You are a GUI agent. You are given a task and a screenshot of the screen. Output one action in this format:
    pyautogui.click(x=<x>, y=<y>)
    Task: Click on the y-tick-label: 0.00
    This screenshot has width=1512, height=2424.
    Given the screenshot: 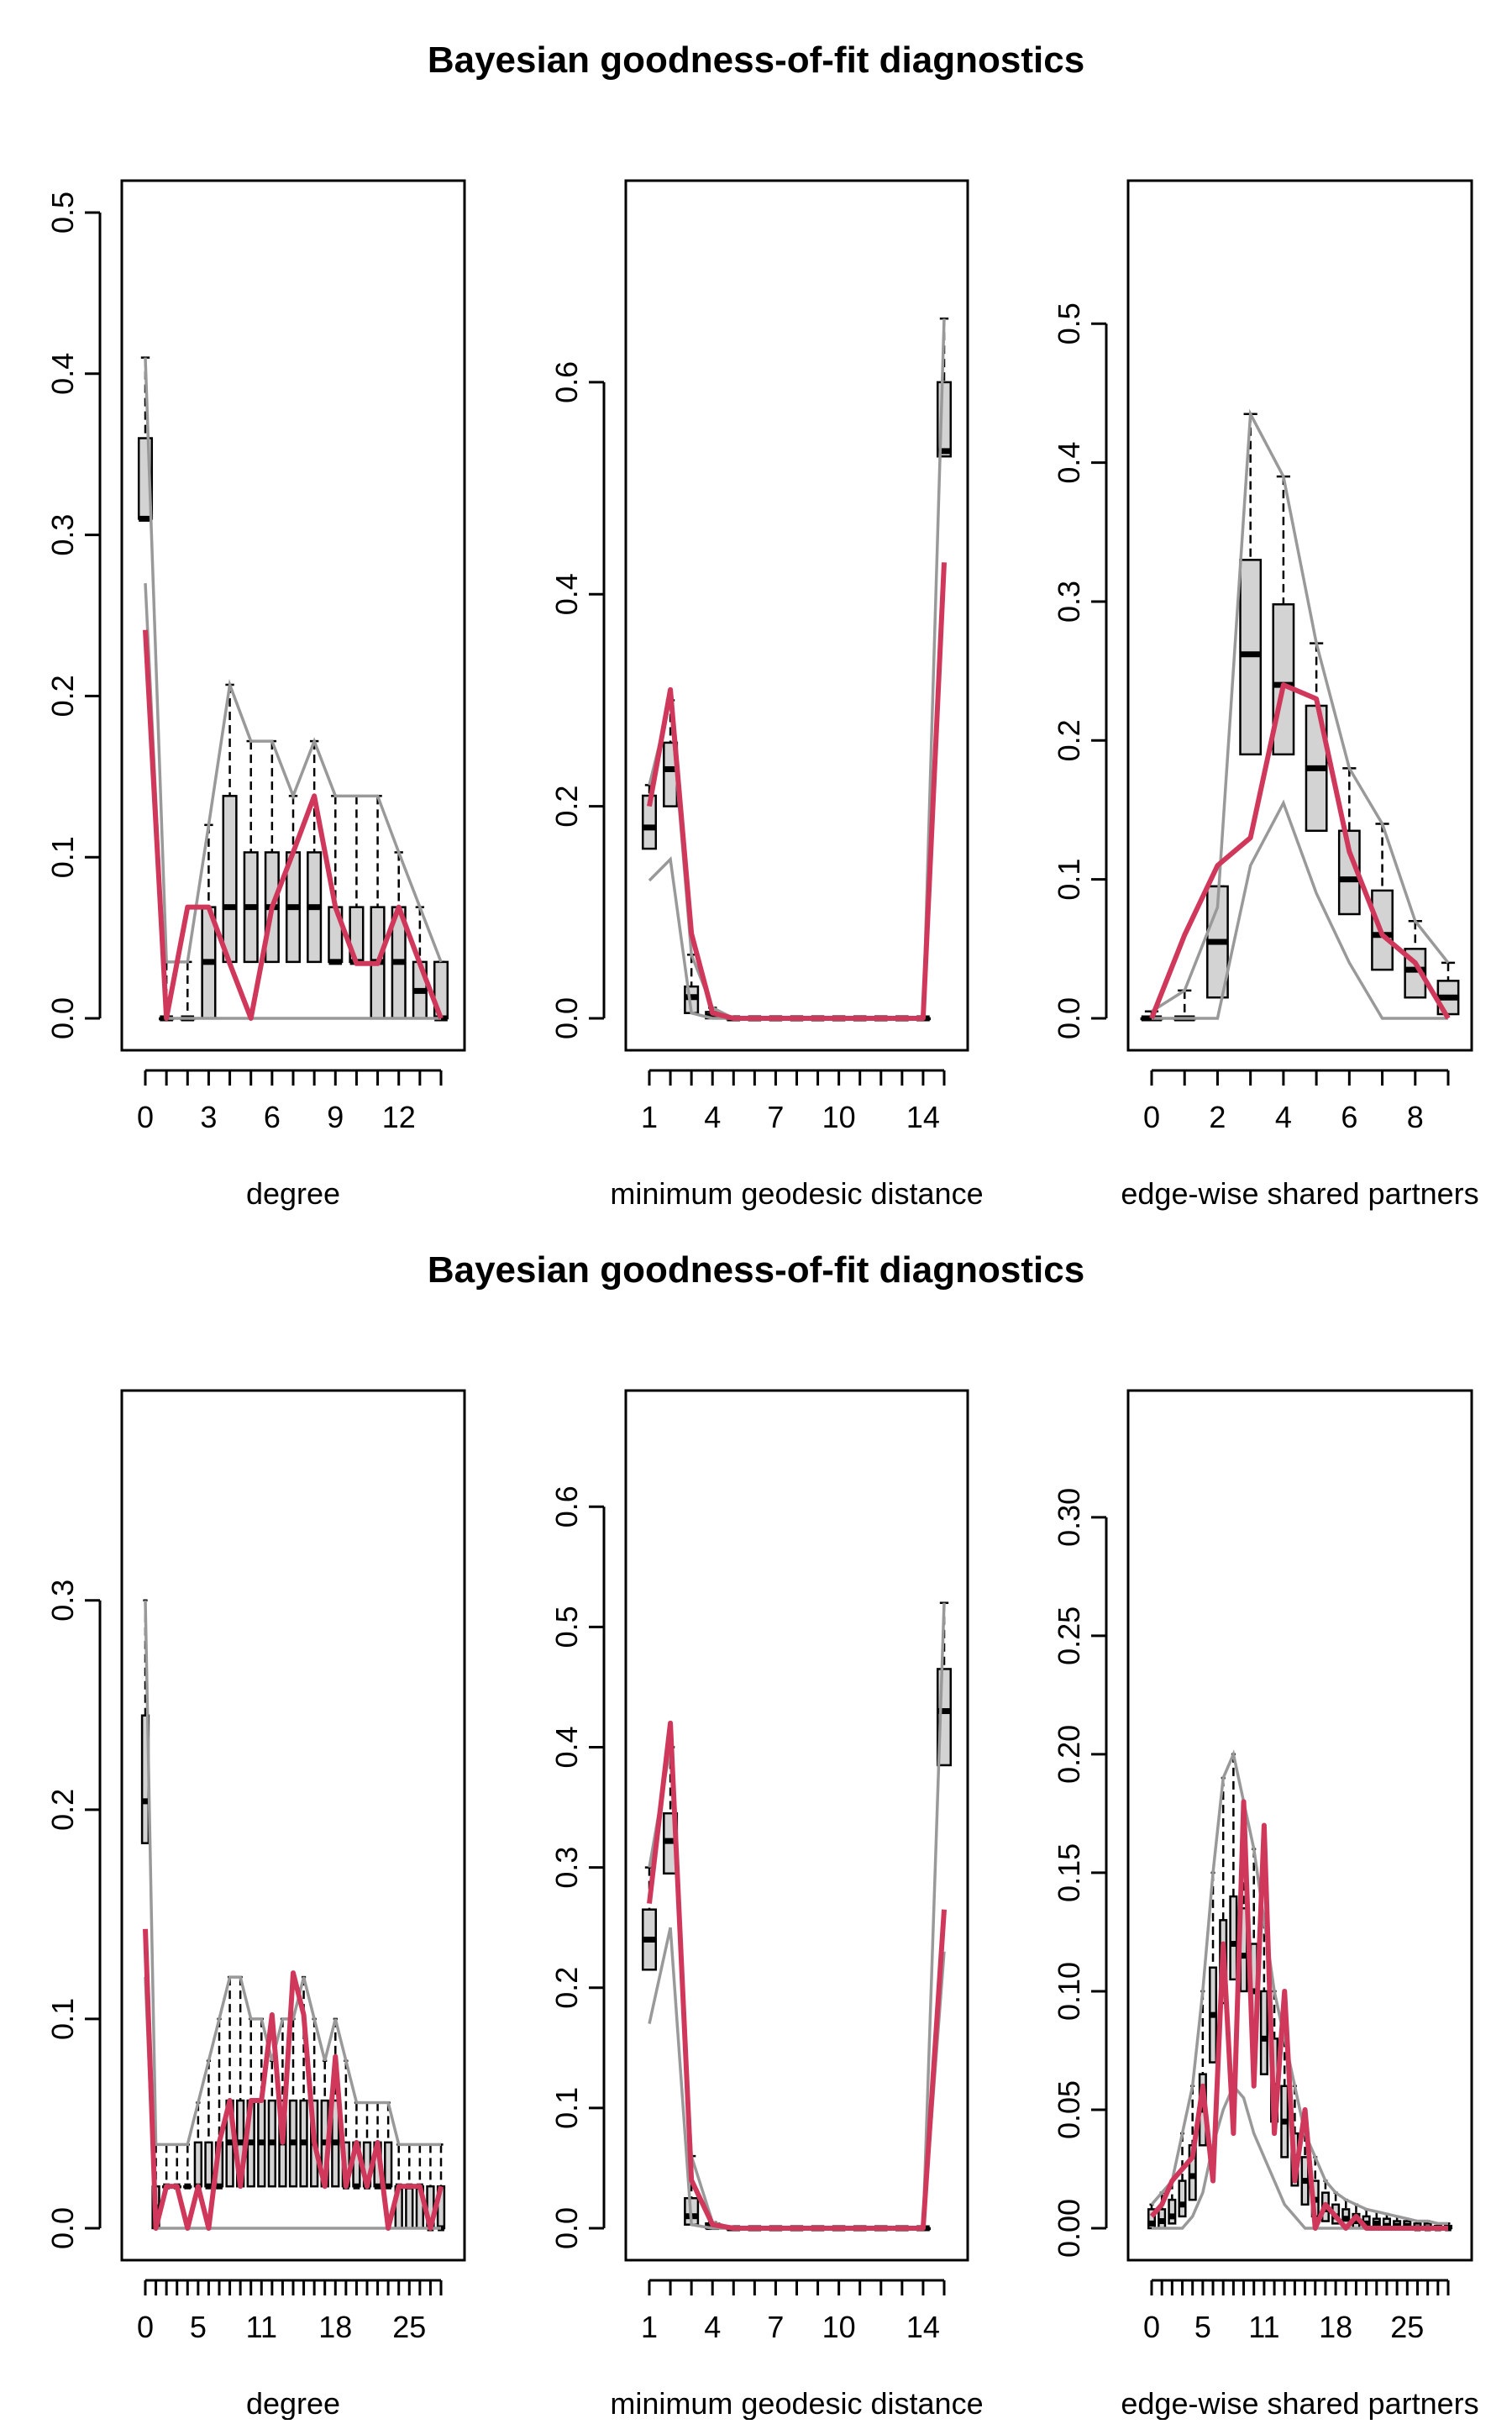 What is the action you would take?
    pyautogui.click(x=1069, y=2228)
    